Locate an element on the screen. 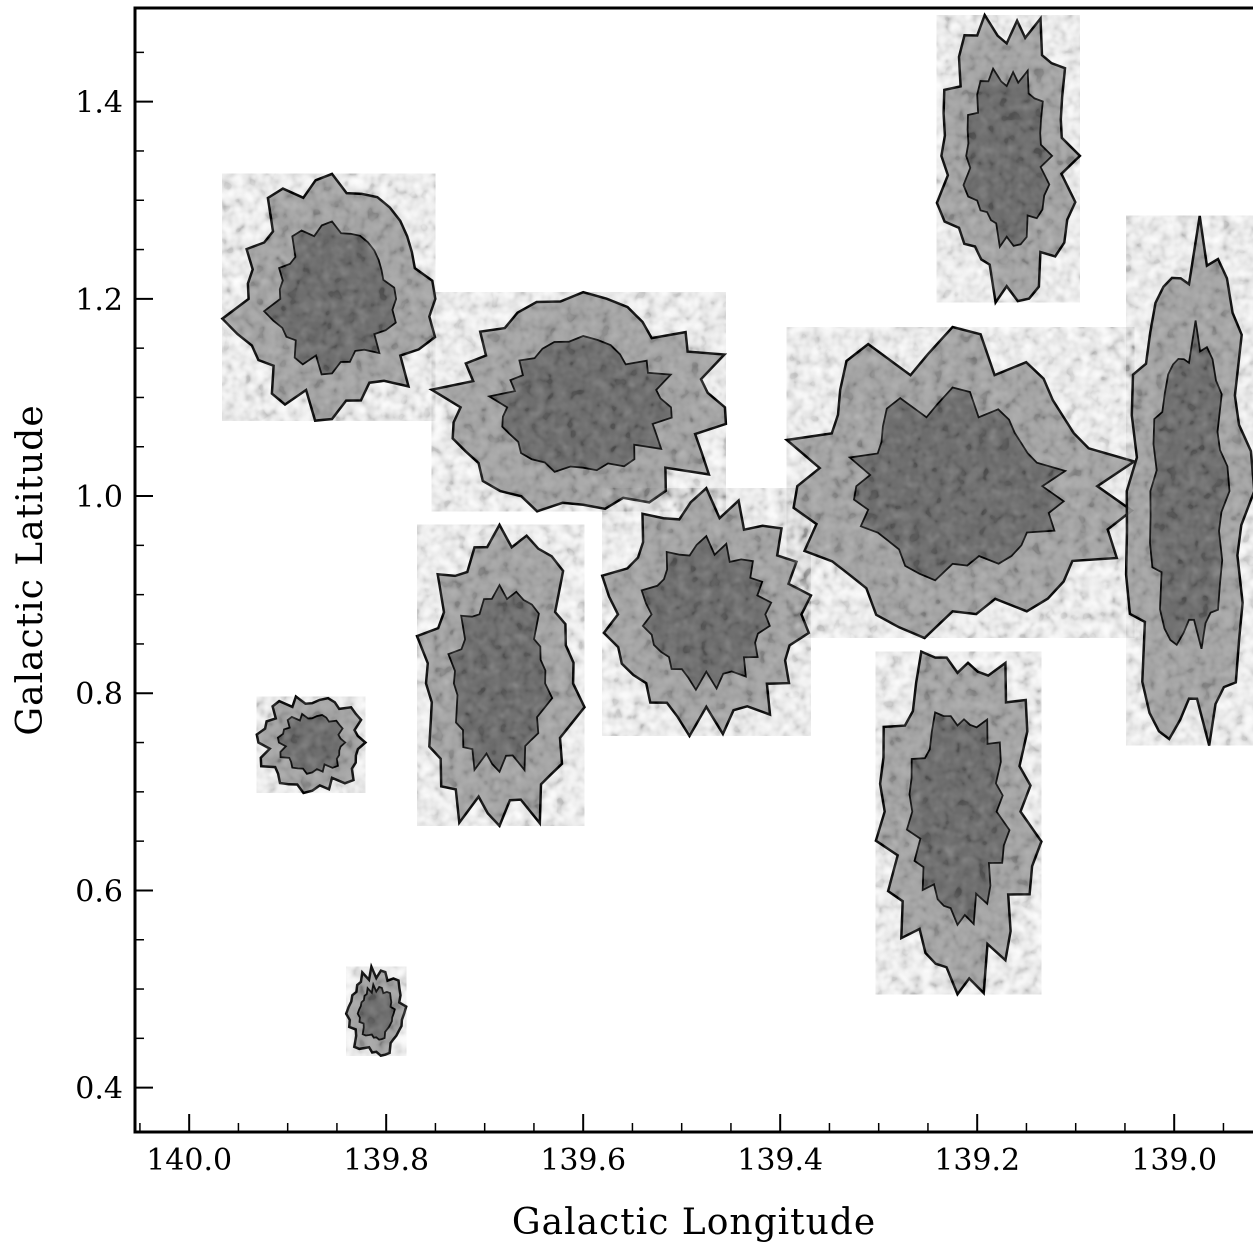 Image resolution: width=1253 pixels, height=1244 pixels. x-tick-label: 139.8 is located at coordinates (386, 1160).